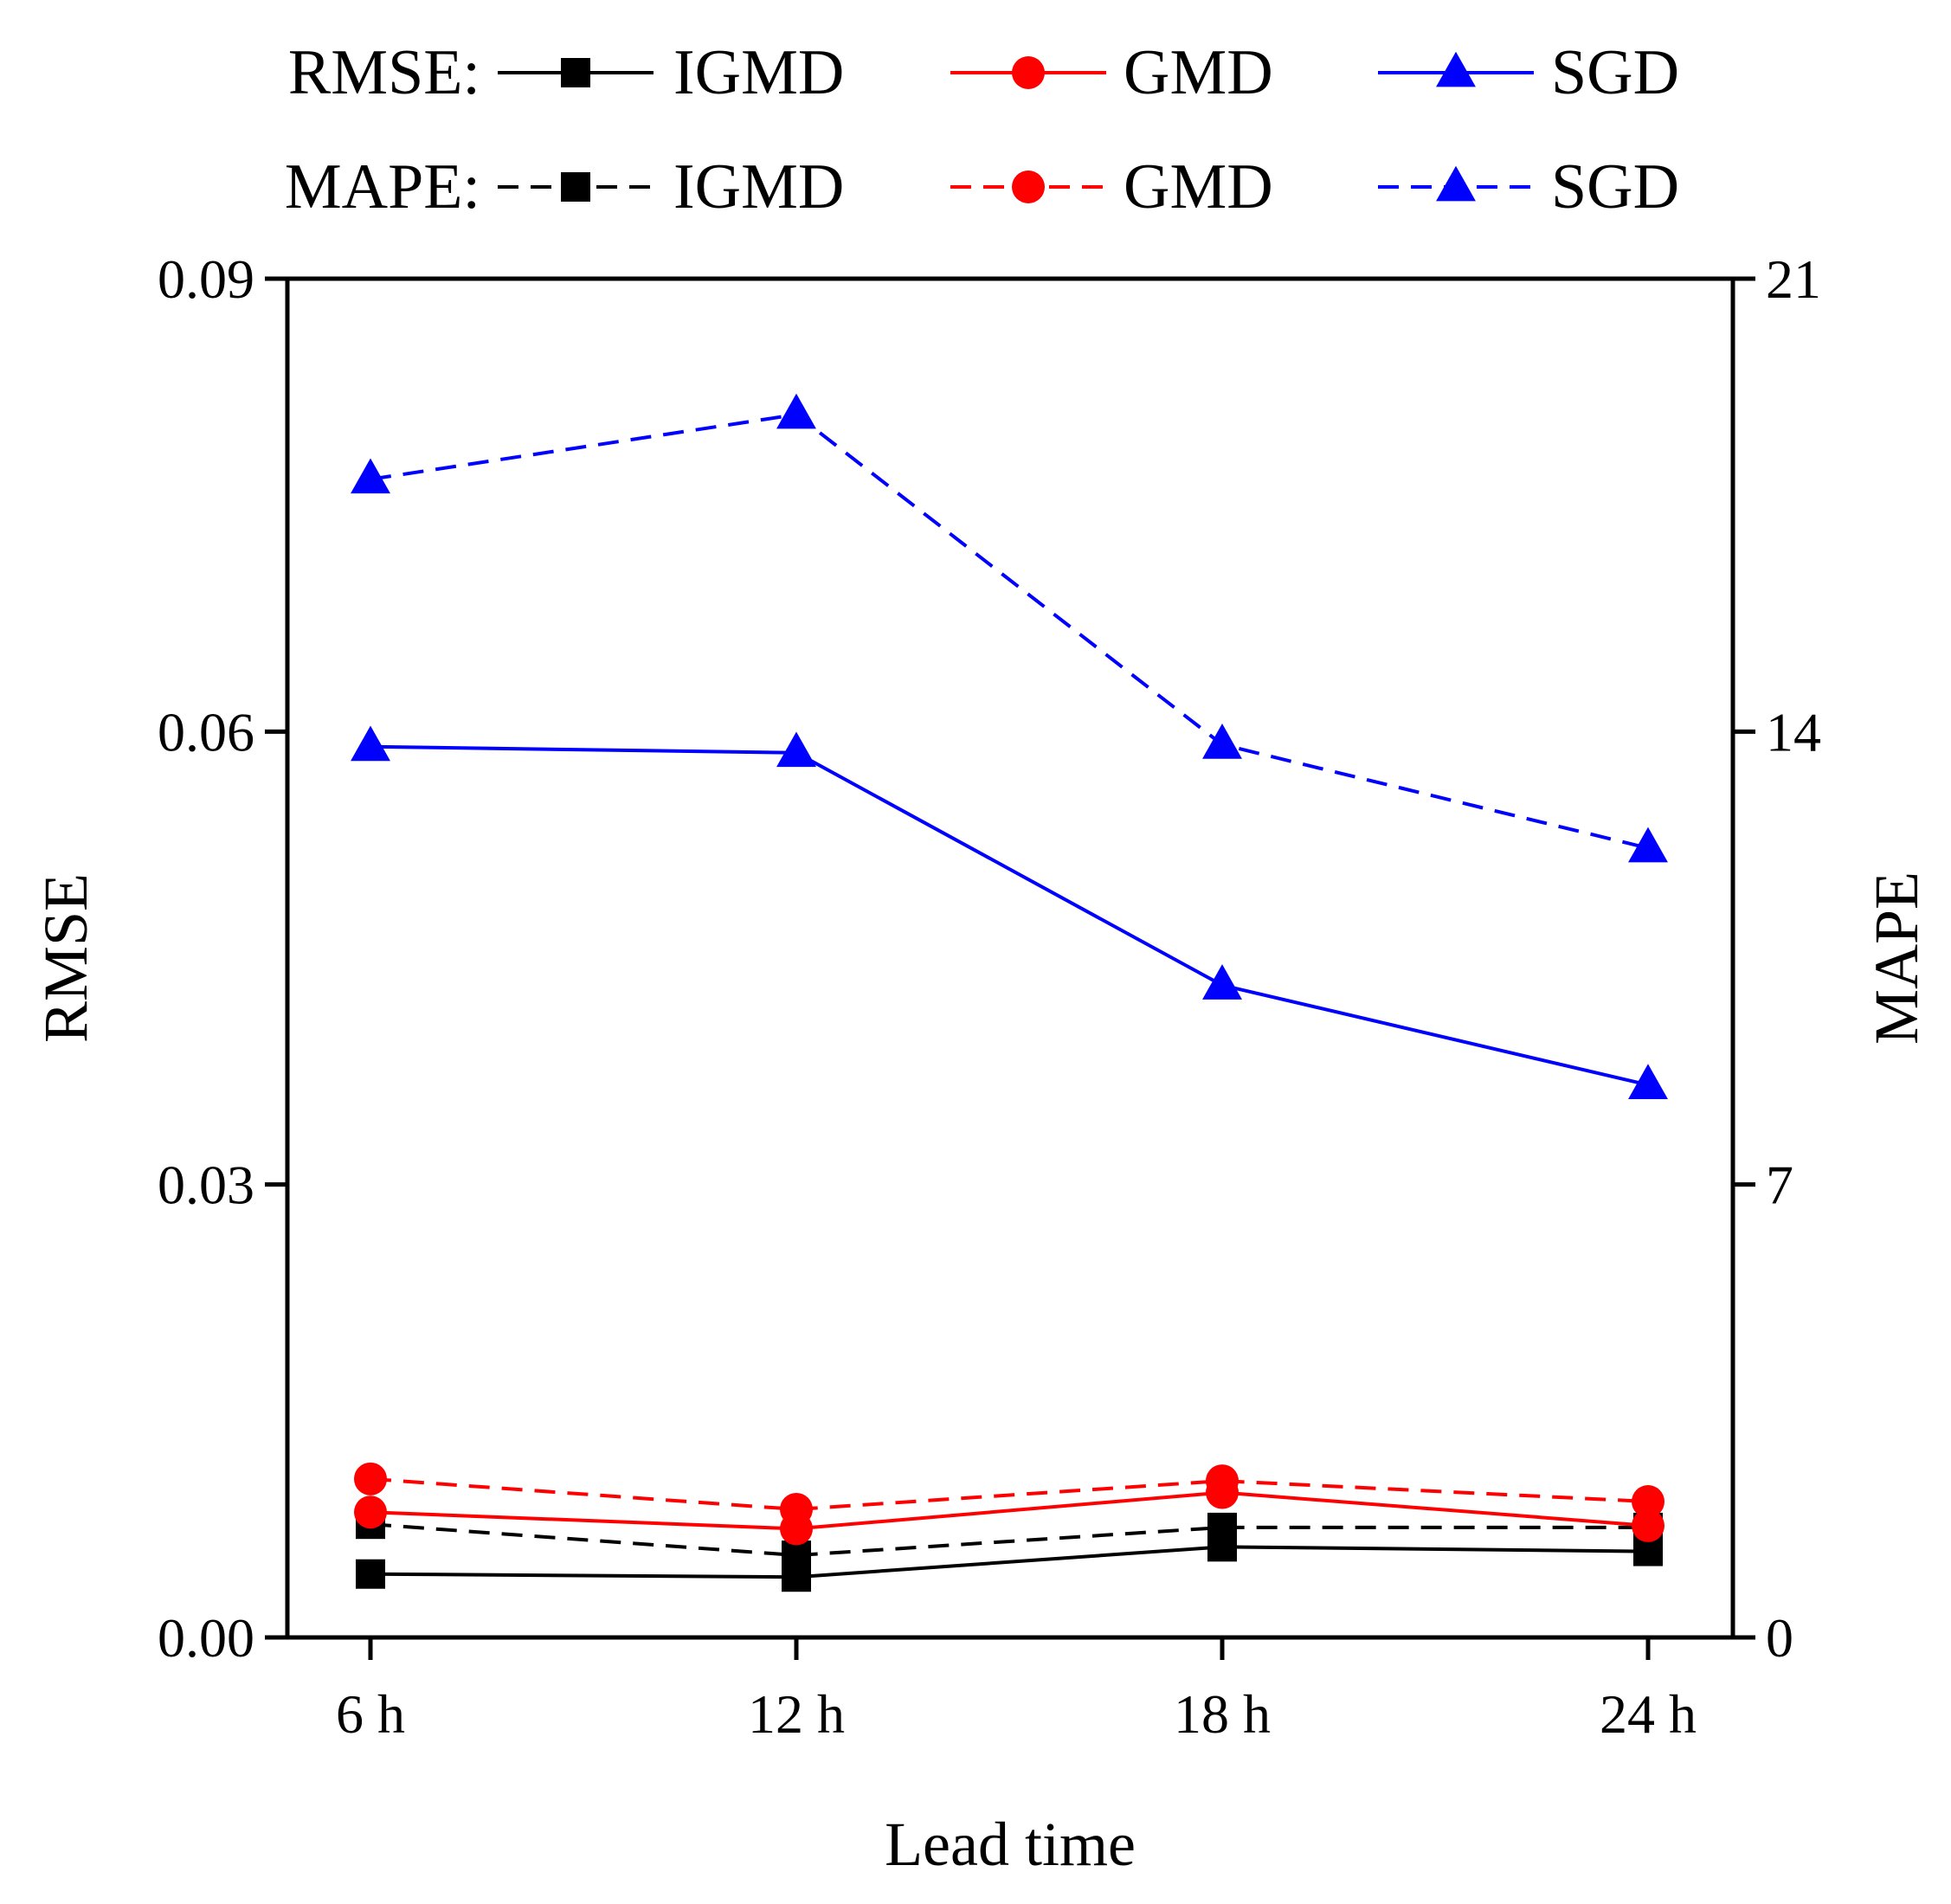  Describe the element at coordinates (1222, 1714) in the screenshot. I see `x-tick-label: 18 h` at that location.